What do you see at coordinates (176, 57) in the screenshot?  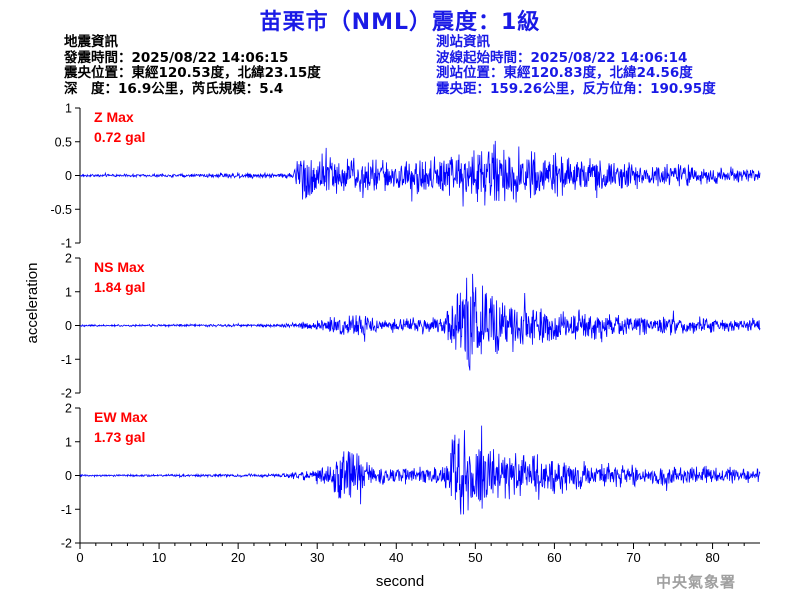 I see `origin-time: 發震時間：2025/08/22 14:06:15` at bounding box center [176, 57].